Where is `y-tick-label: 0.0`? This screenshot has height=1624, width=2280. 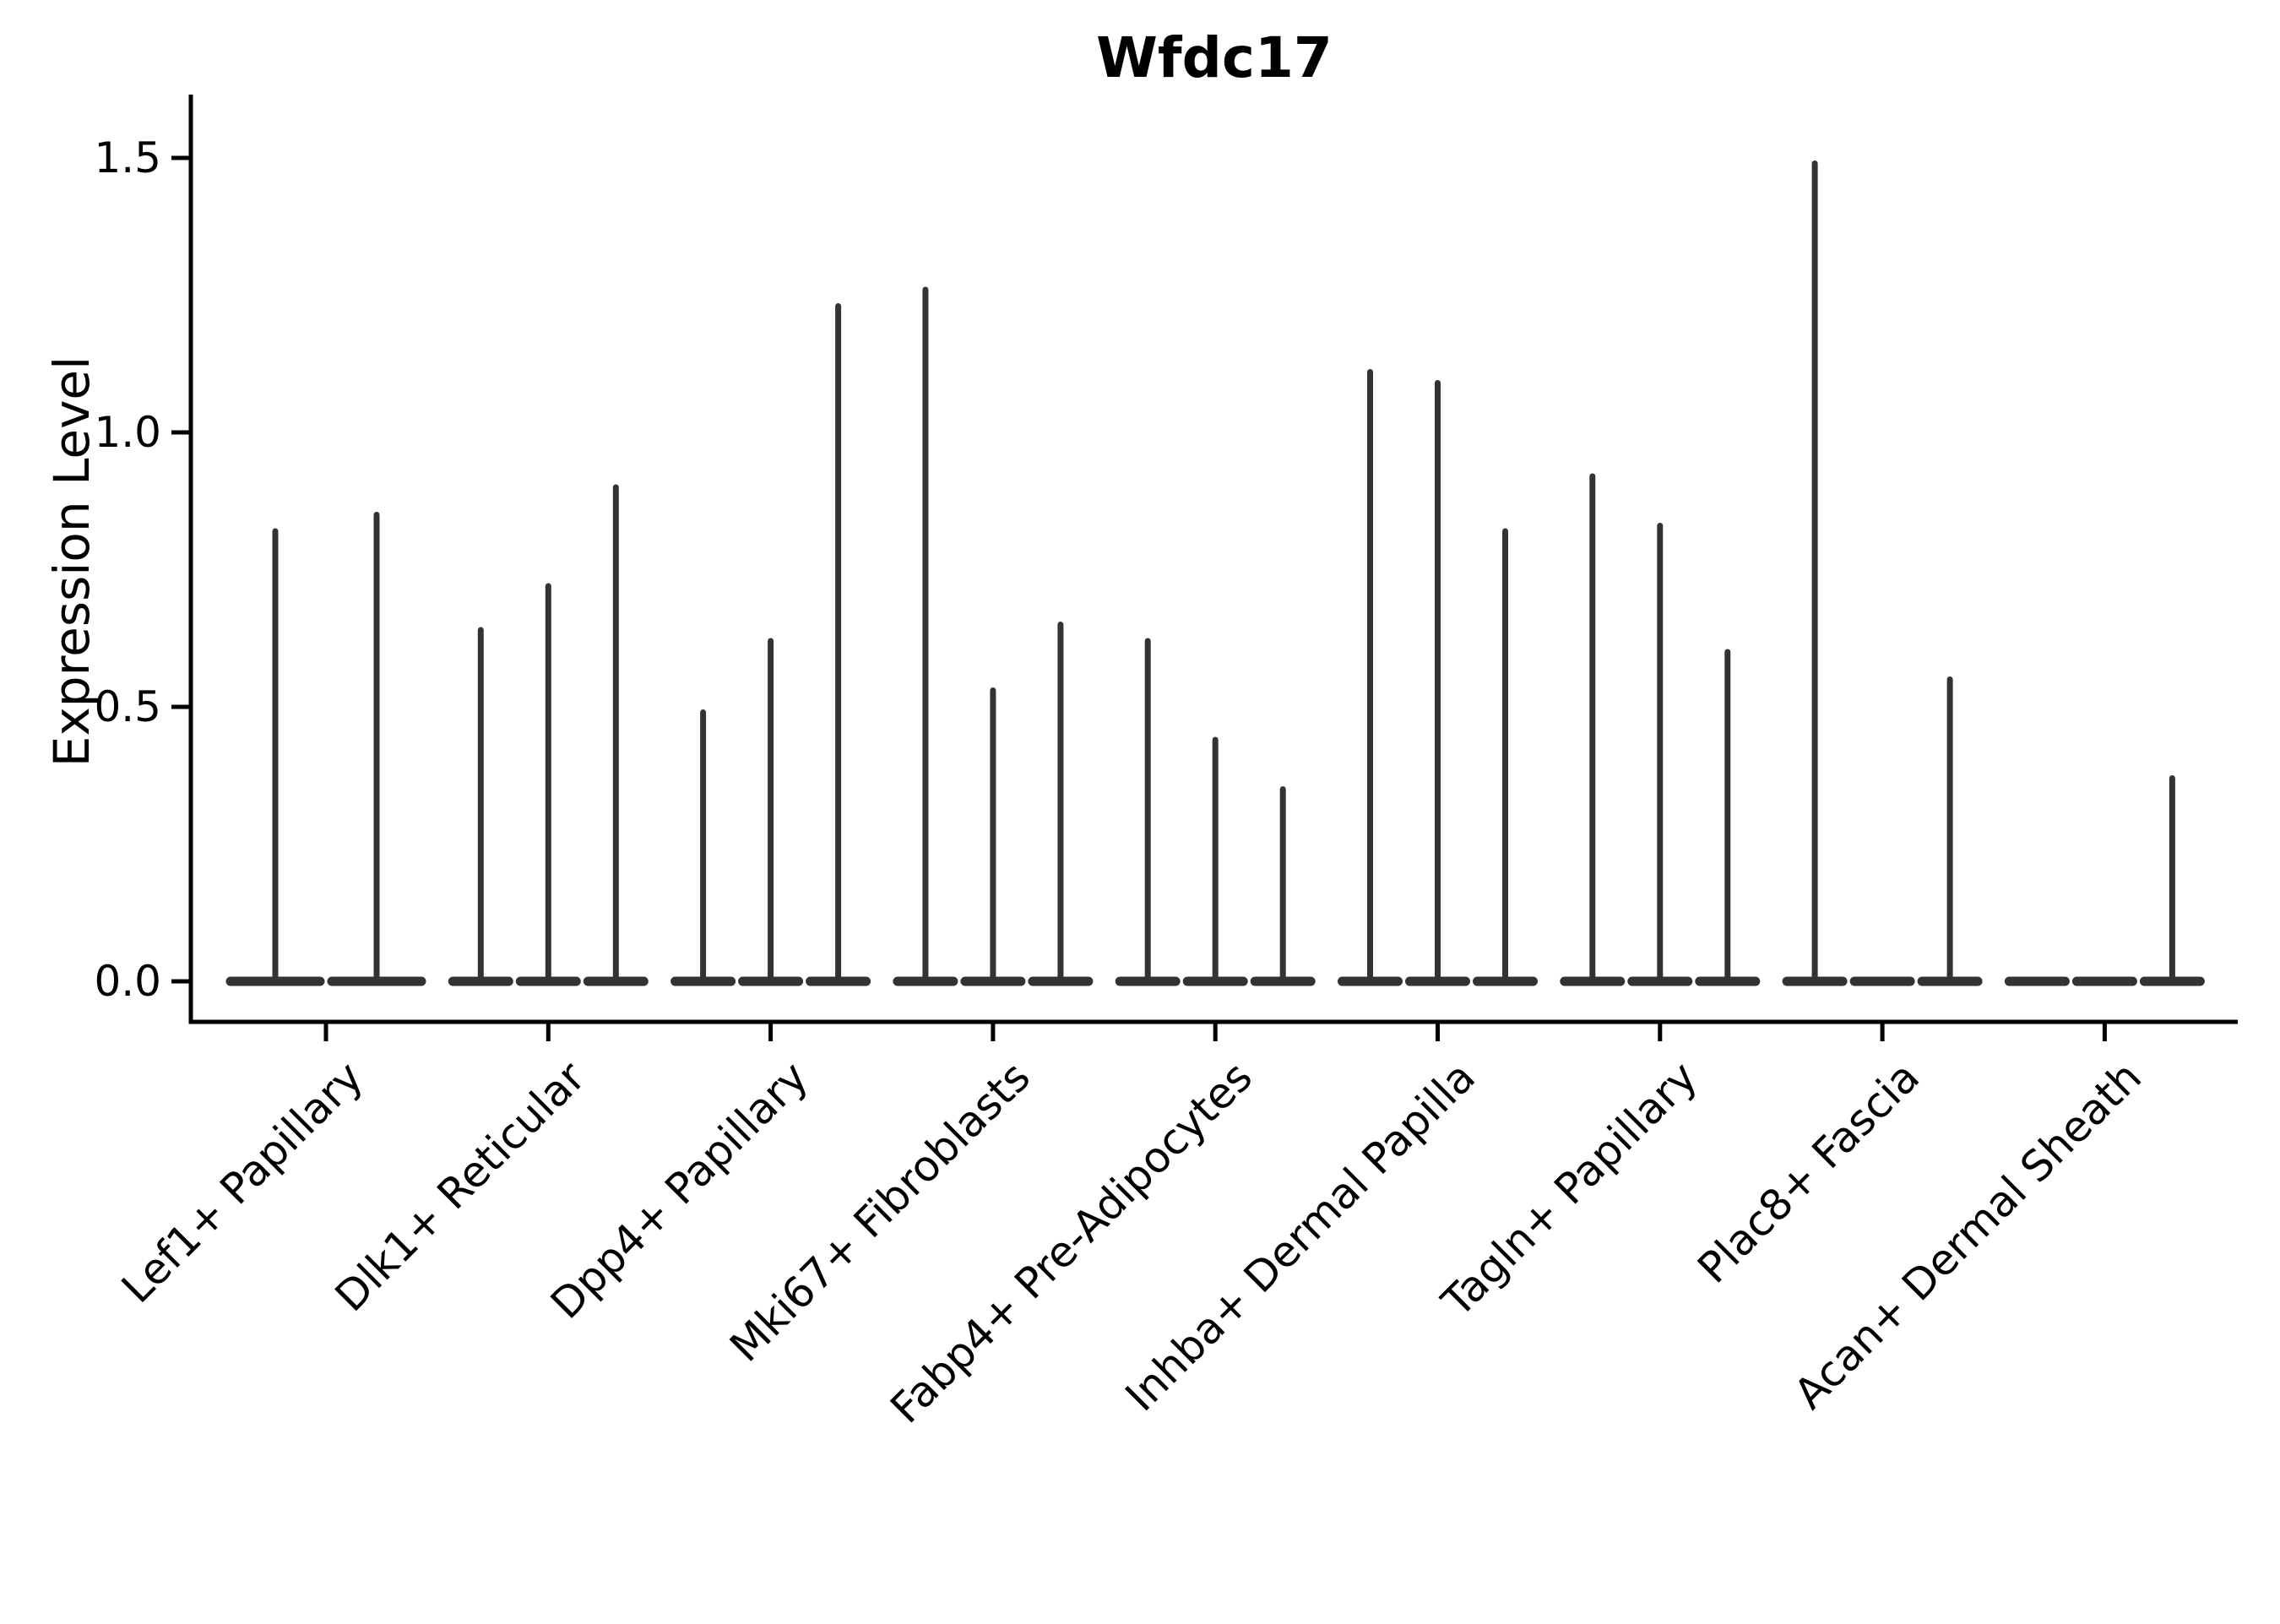 y-tick-label: 0.0 is located at coordinates (127, 981).